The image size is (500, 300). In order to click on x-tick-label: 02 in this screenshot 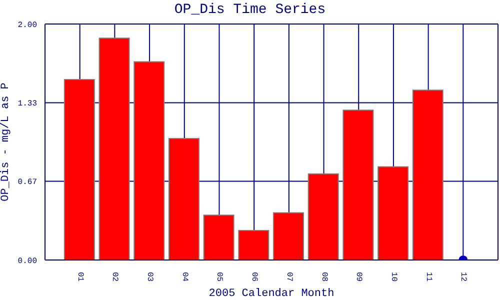, I will do `click(115, 277)`.